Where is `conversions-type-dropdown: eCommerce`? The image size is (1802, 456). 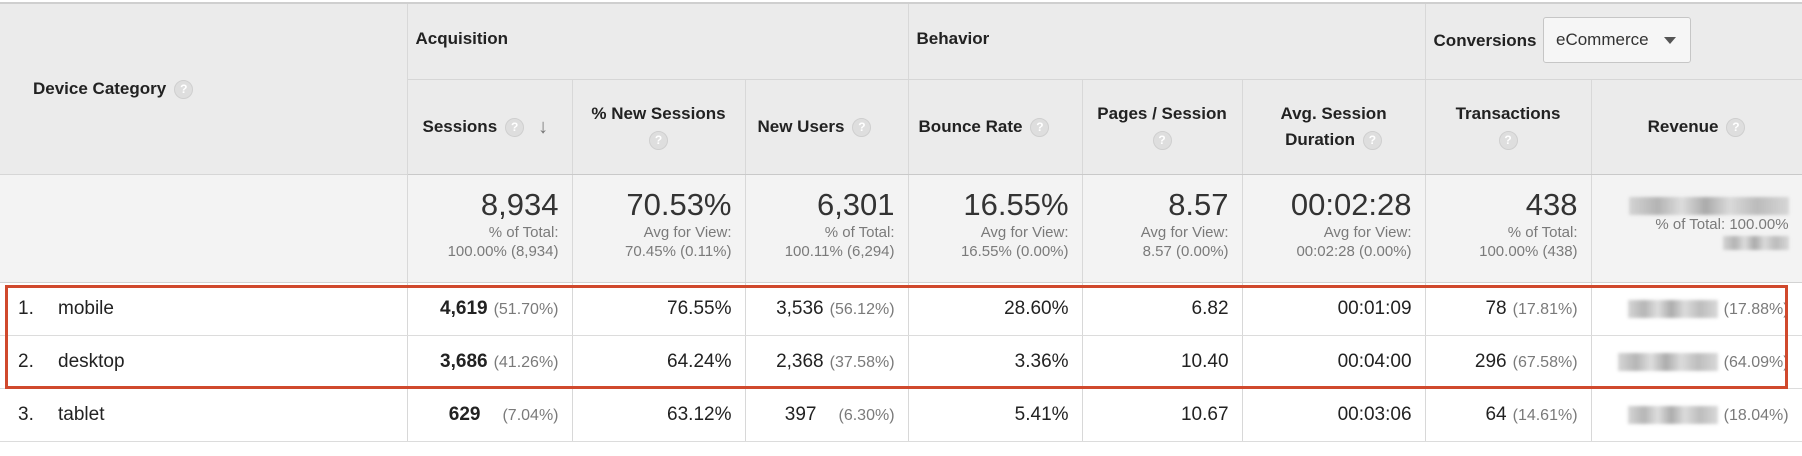
conversions-type-dropdown: eCommerce is located at coordinates (1617, 40).